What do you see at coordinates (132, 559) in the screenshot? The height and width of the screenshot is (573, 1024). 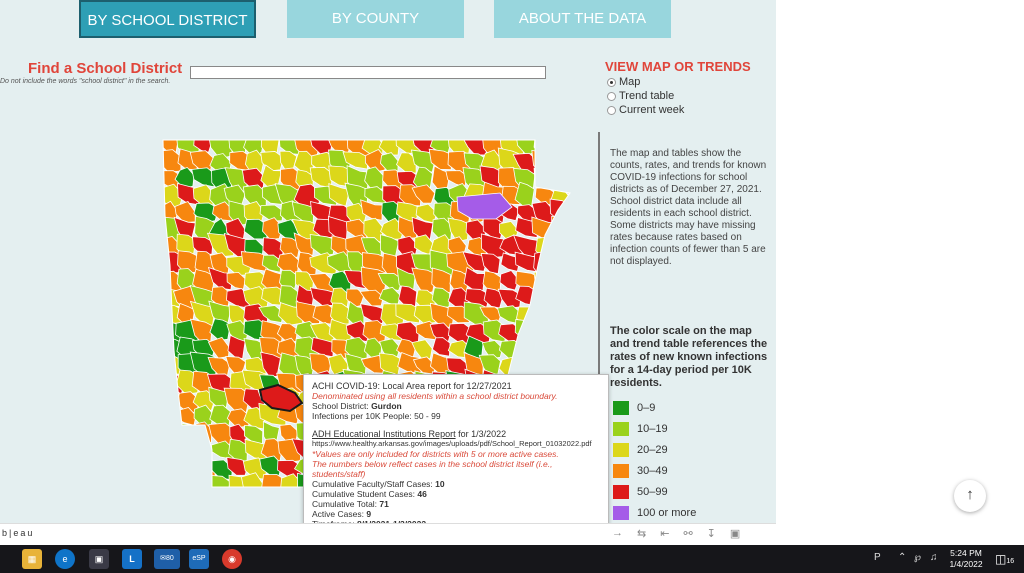 I see `app-l-icon: L` at bounding box center [132, 559].